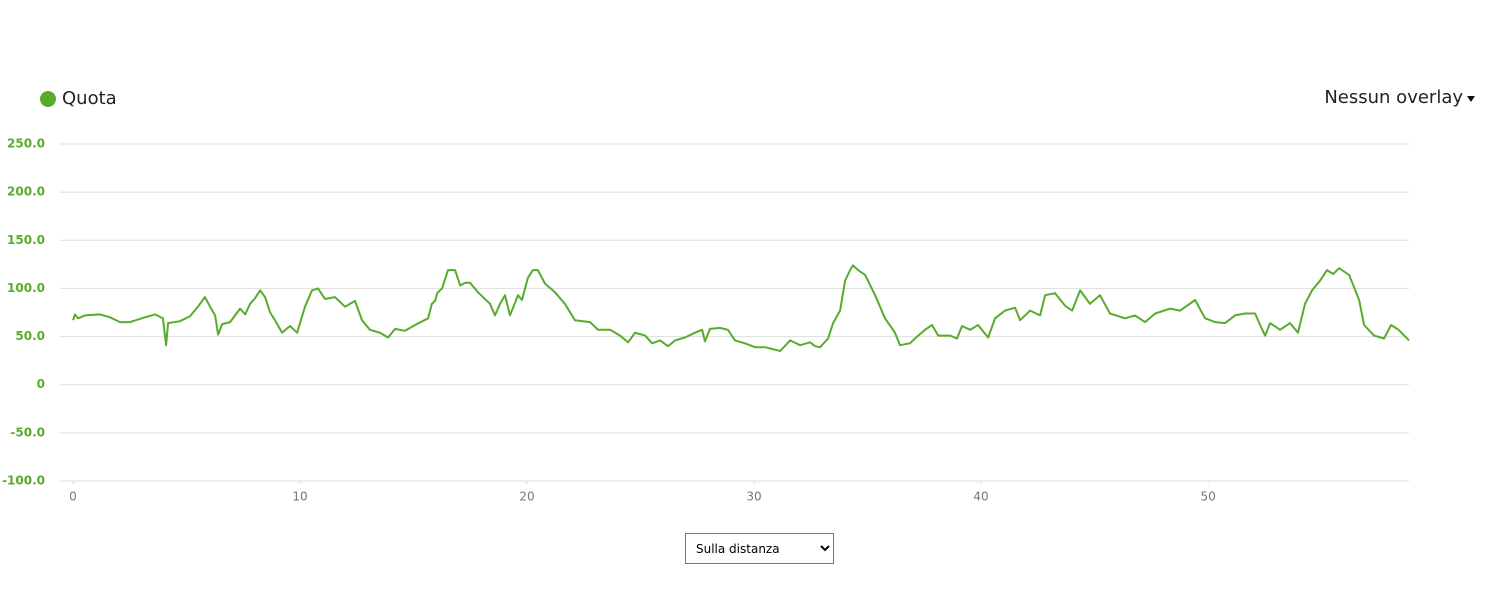 The width and height of the screenshot is (1491, 611). I want to click on y-tick-label: 150.0, so click(26, 240).